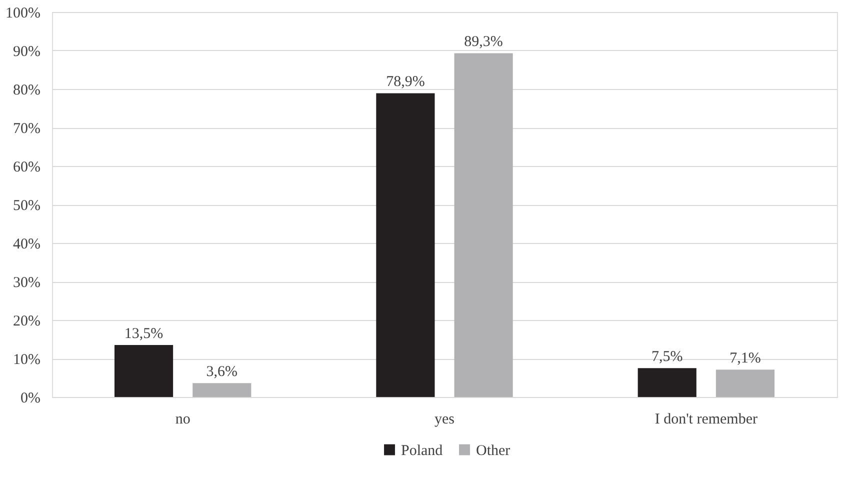 Image resolution: width=864 pixels, height=483 pixels. Describe the element at coordinates (144, 334) in the screenshot. I see `data-label: 13,5%` at that location.